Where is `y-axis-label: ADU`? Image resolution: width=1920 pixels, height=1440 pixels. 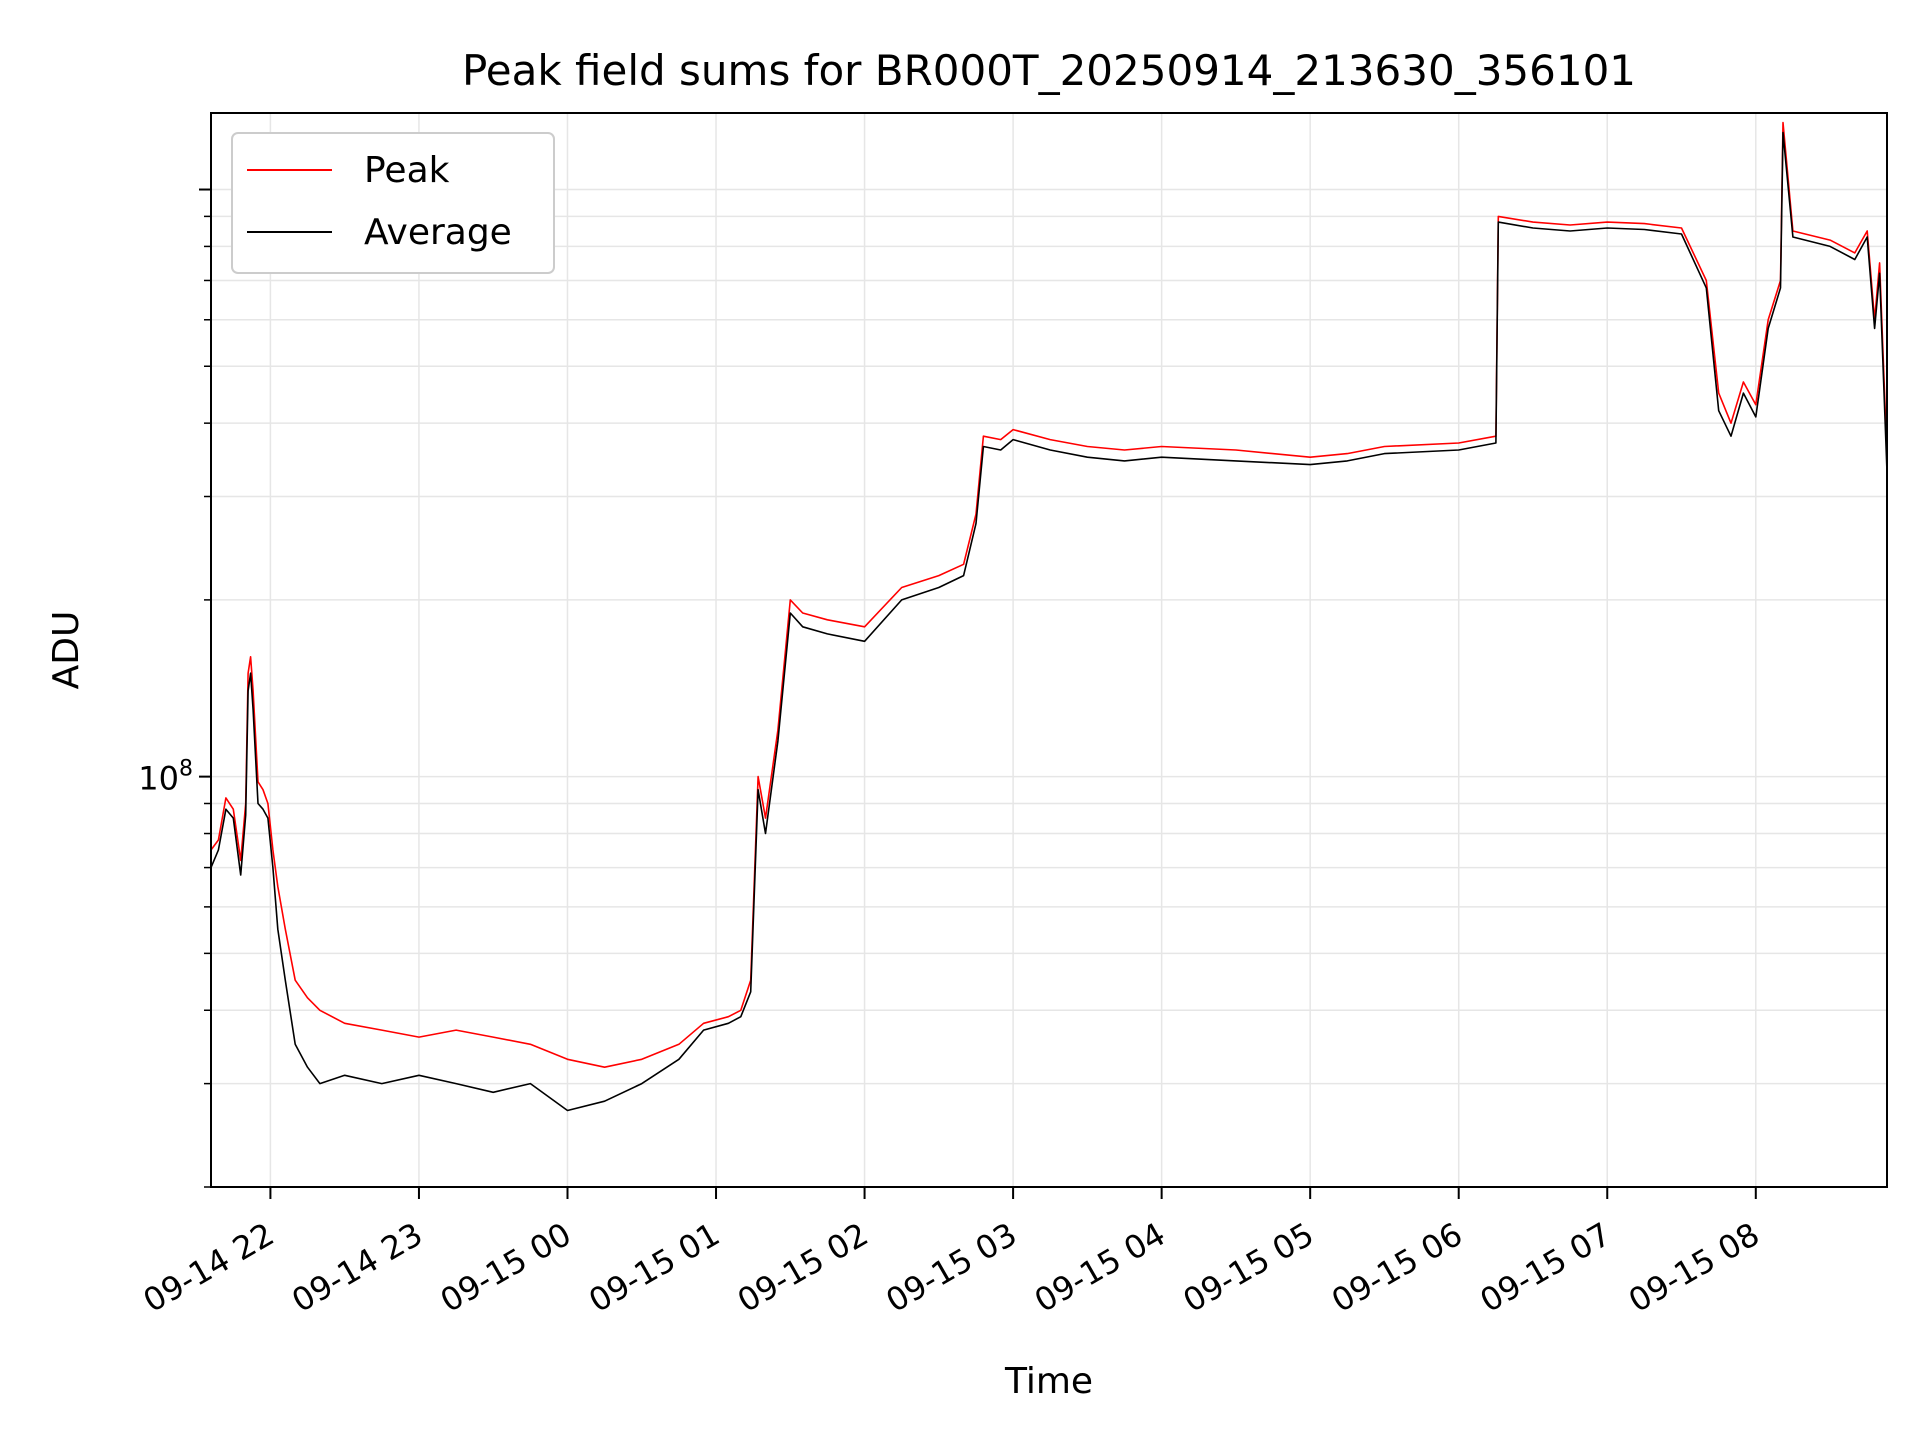
y-axis-label: ADU is located at coordinates (66, 650).